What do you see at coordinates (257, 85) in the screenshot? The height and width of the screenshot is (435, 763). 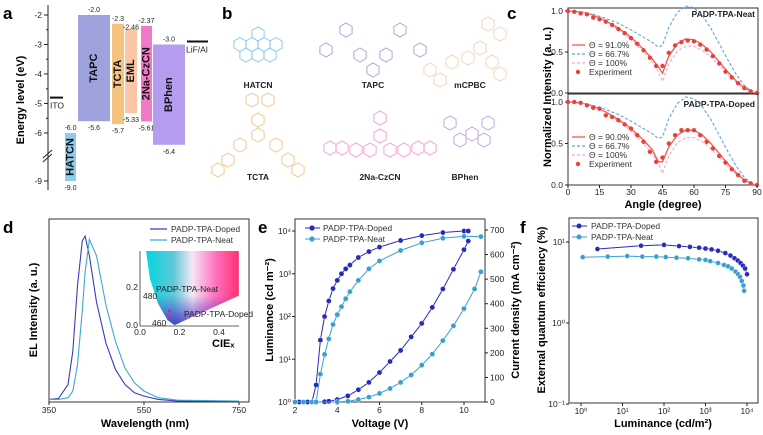 I see `molecule-label-hatcn: HATCN` at bounding box center [257, 85].